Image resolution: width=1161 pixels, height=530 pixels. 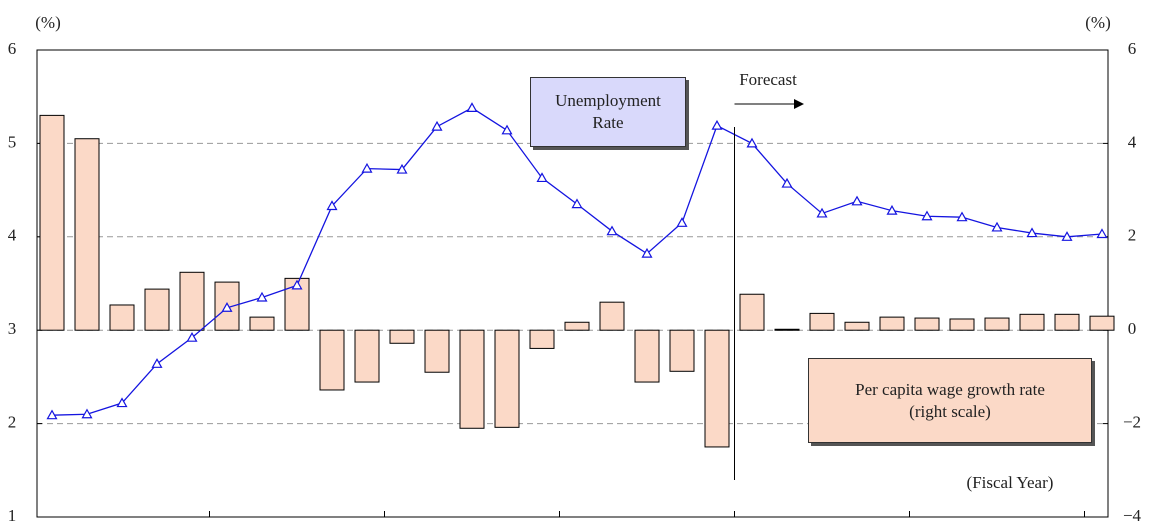 I want to click on y2-tick-label: −4, so click(x=1132, y=515).